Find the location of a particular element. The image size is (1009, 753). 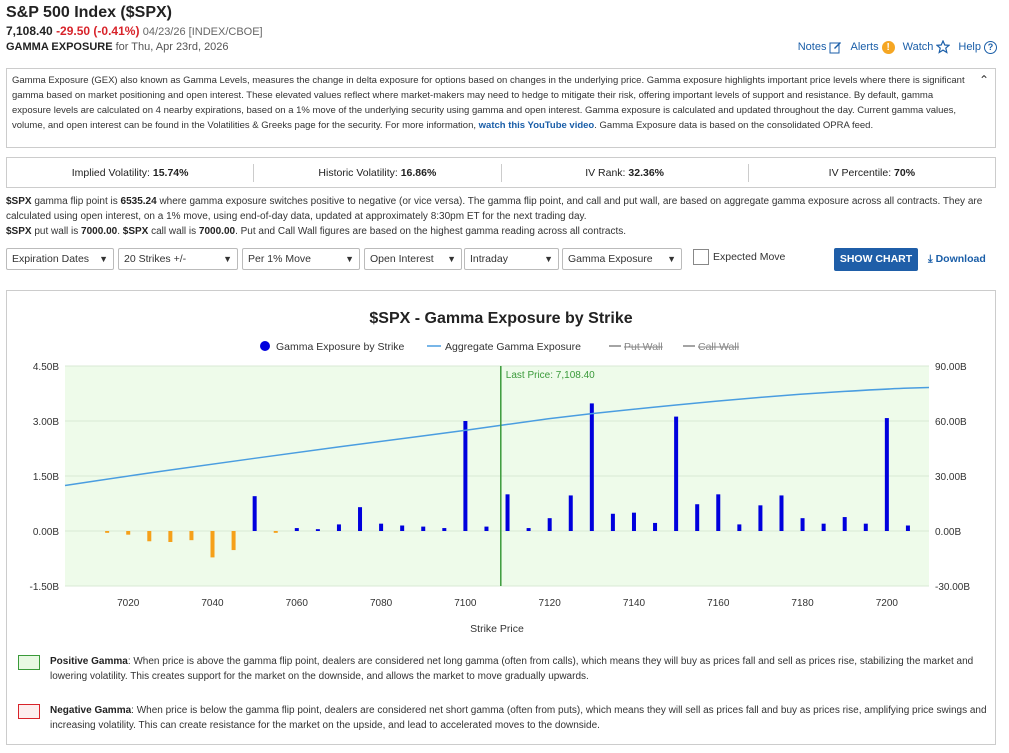

legend-item-call-wall: Call Wall is located at coordinates (711, 347).